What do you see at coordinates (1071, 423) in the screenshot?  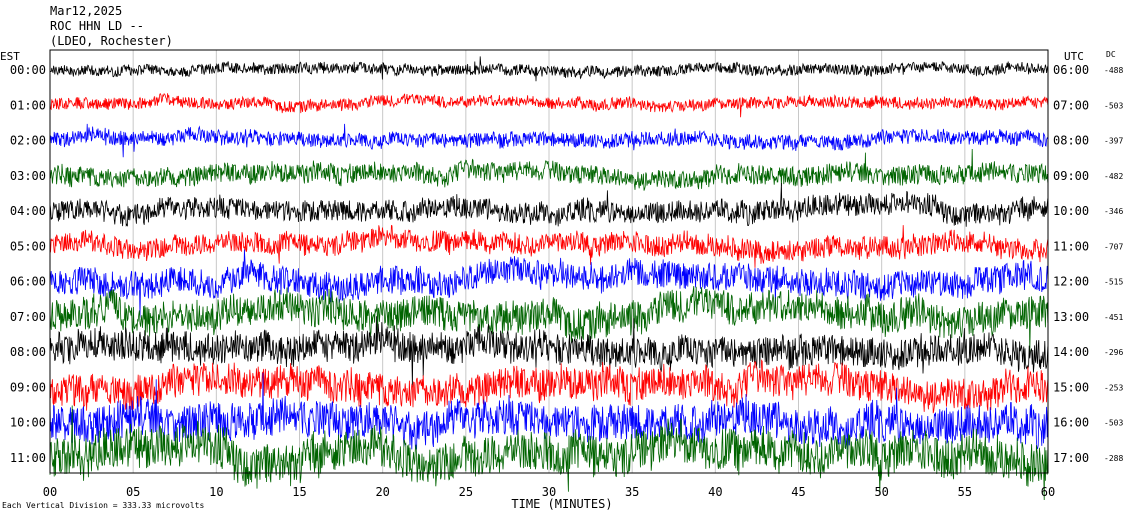 I see `utc-time-label: 16:00` at bounding box center [1071, 423].